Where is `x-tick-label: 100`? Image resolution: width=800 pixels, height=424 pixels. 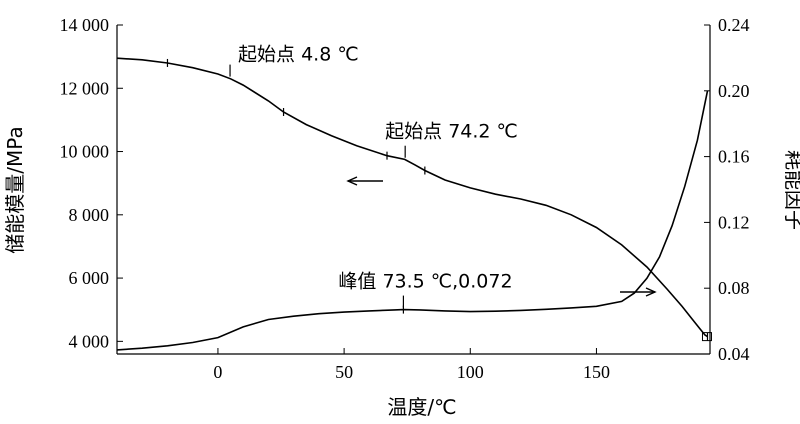 x-tick-label: 100 is located at coordinates (470, 372).